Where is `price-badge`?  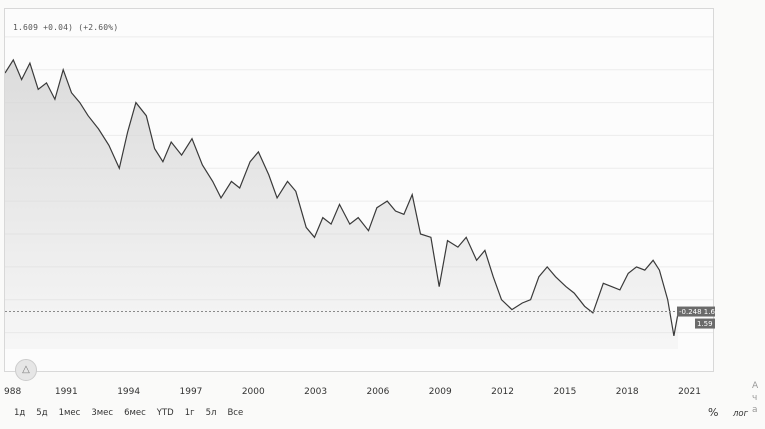 price-badge is located at coordinates (696, 311).